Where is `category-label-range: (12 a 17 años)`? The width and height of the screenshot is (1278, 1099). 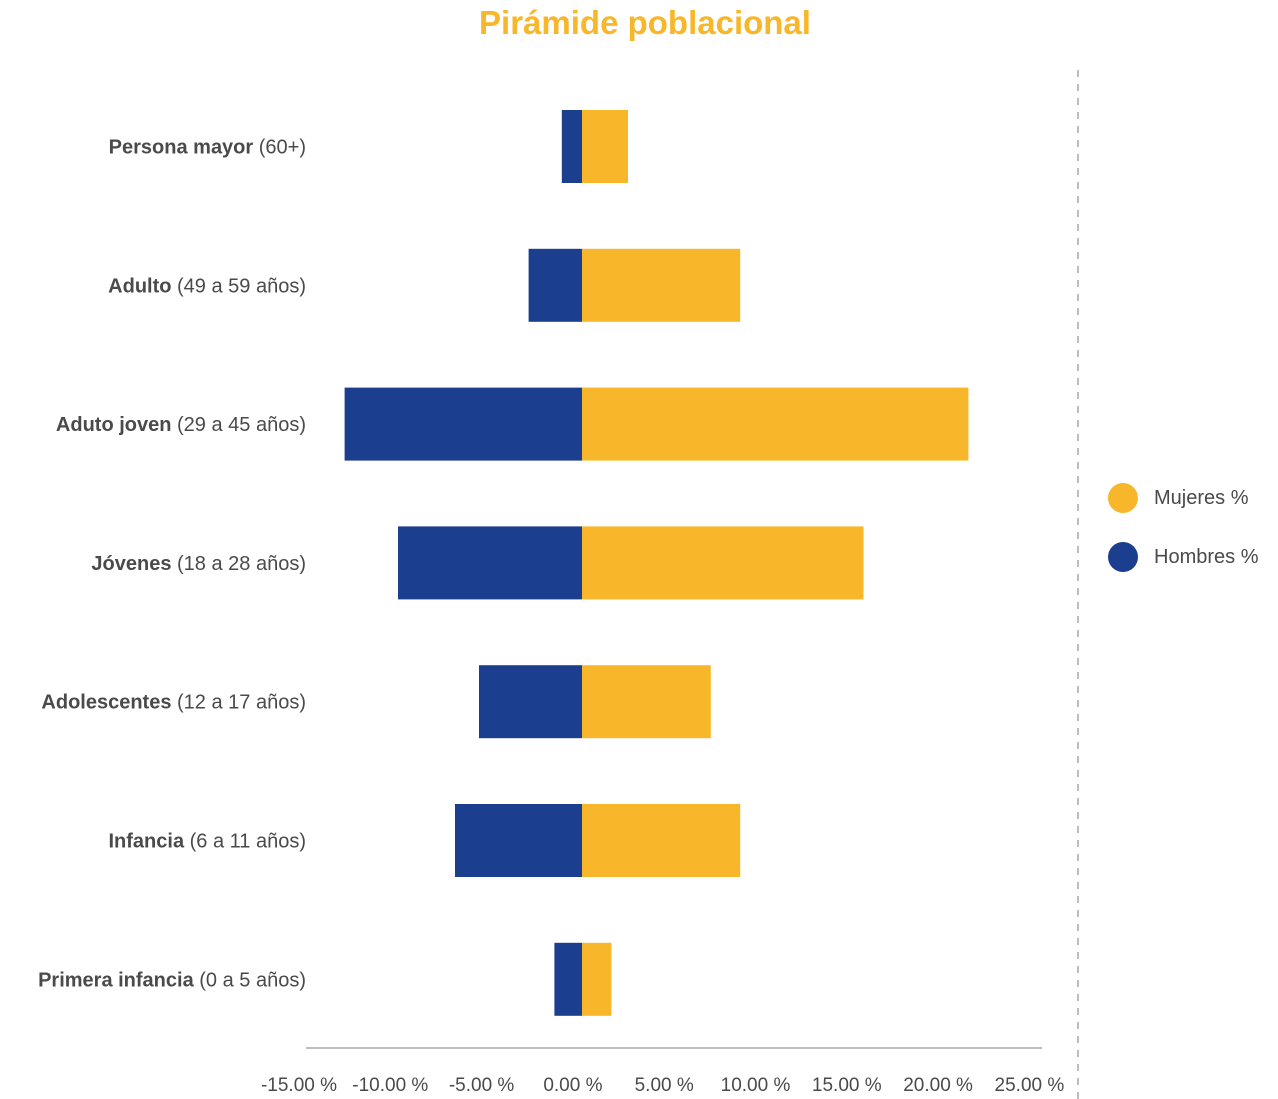
category-label-range: (12 a 17 años) is located at coordinates (238, 703).